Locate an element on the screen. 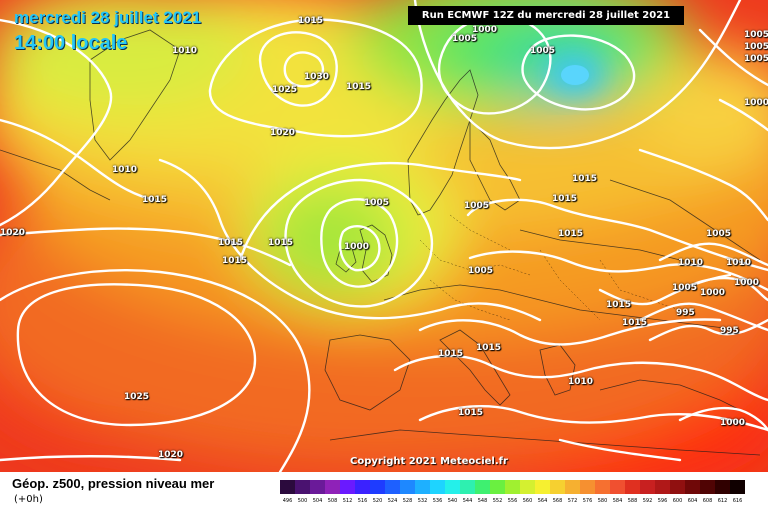 The image size is (768, 512). color-scale-label: 544 is located at coordinates (467, 501).